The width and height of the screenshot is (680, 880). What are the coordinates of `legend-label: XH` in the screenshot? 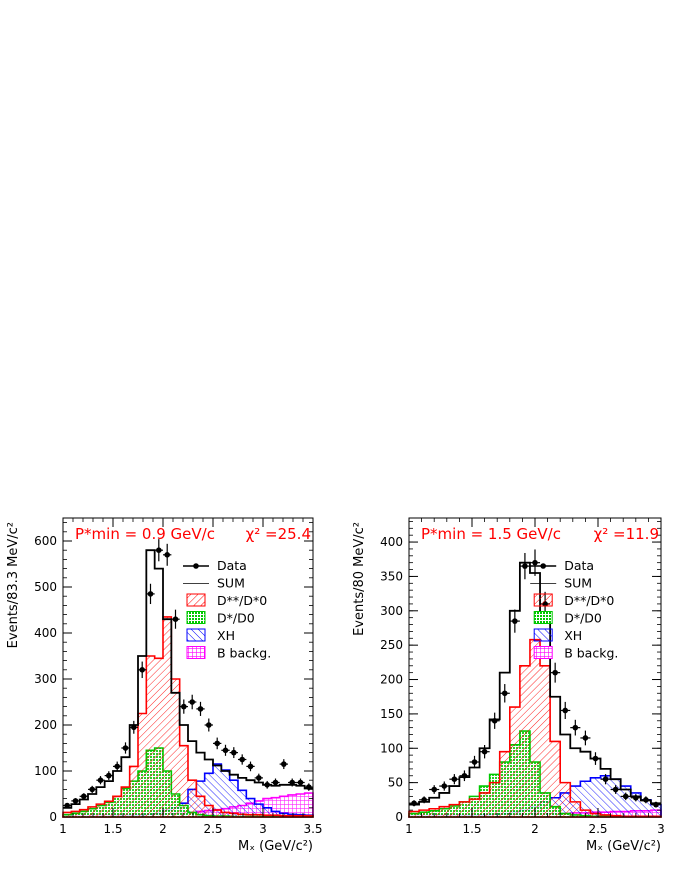 It's located at (226, 635).